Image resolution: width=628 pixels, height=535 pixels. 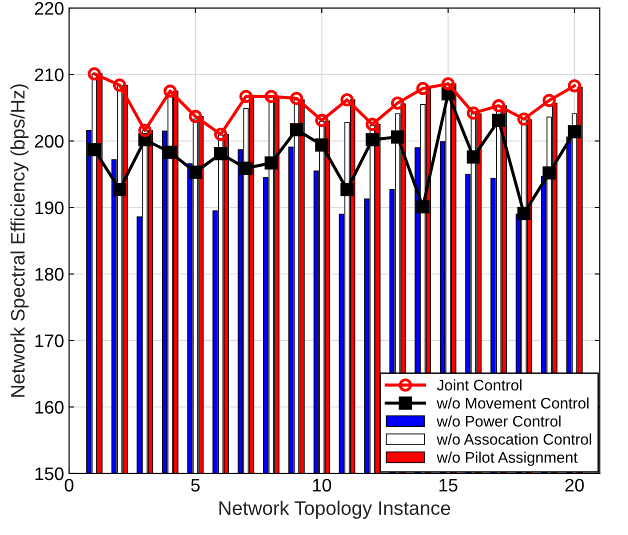 What do you see at coordinates (49, 473) in the screenshot?
I see `y-tick-label: 150` at bounding box center [49, 473].